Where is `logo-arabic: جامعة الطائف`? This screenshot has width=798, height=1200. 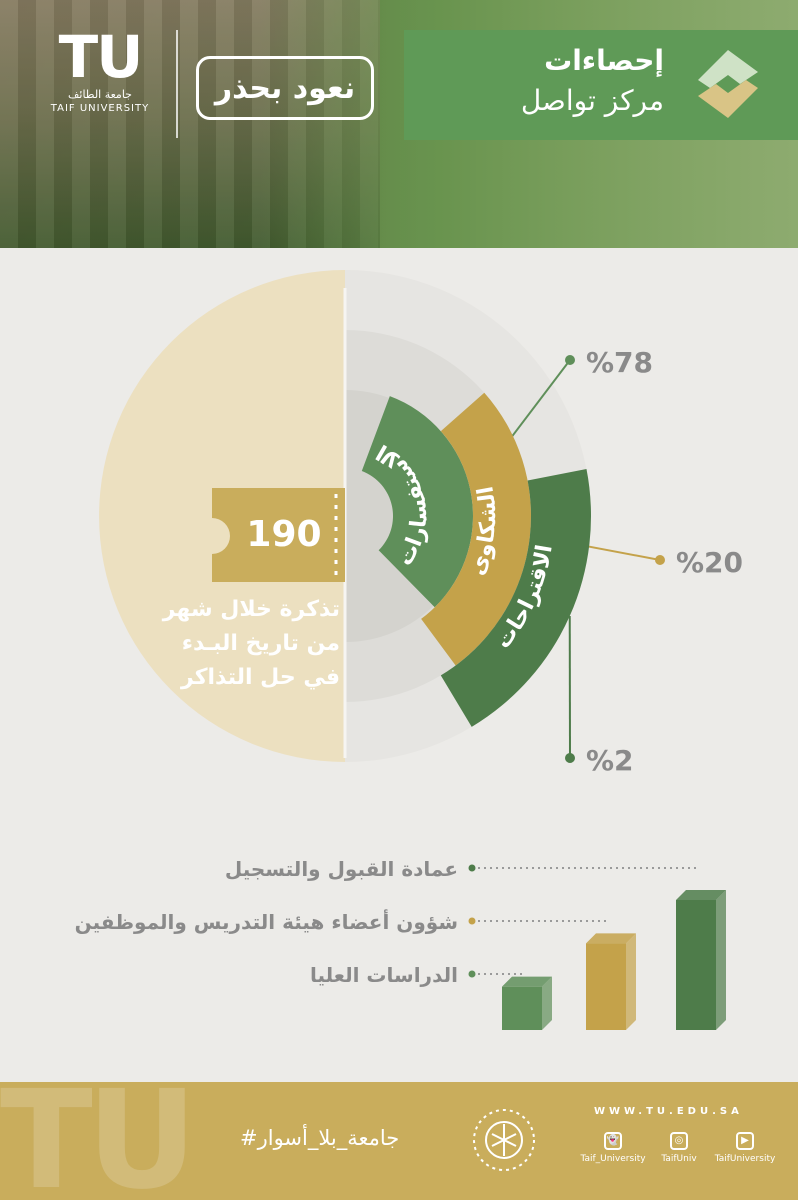
logo-arabic: جامعة الطائف is located at coordinates (100, 94).